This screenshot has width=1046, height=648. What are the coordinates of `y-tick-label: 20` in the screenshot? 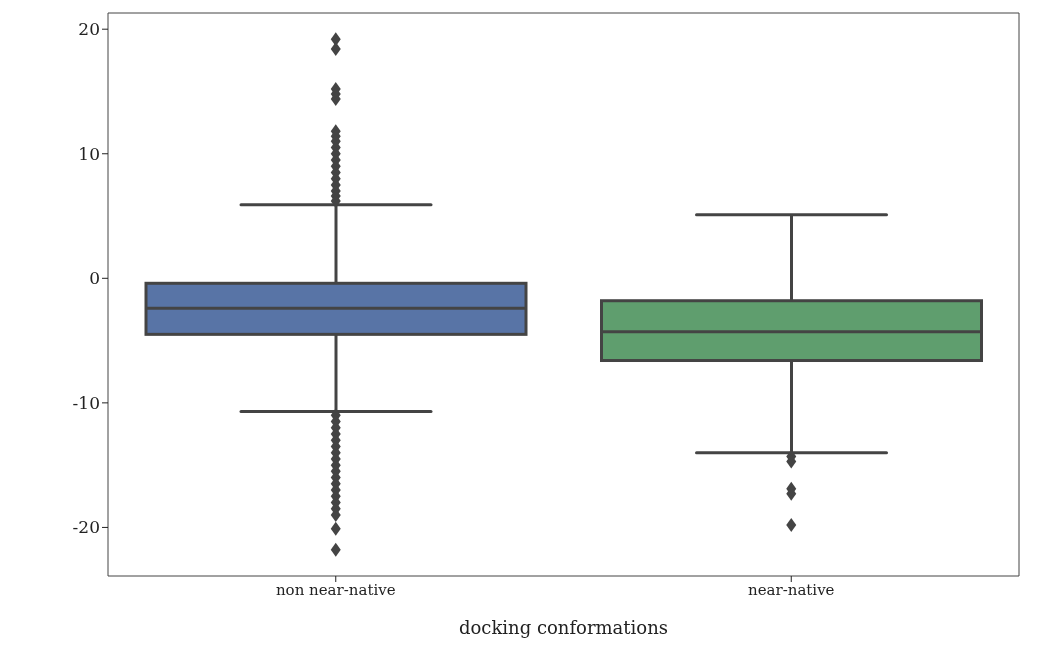 It's located at (89, 29).